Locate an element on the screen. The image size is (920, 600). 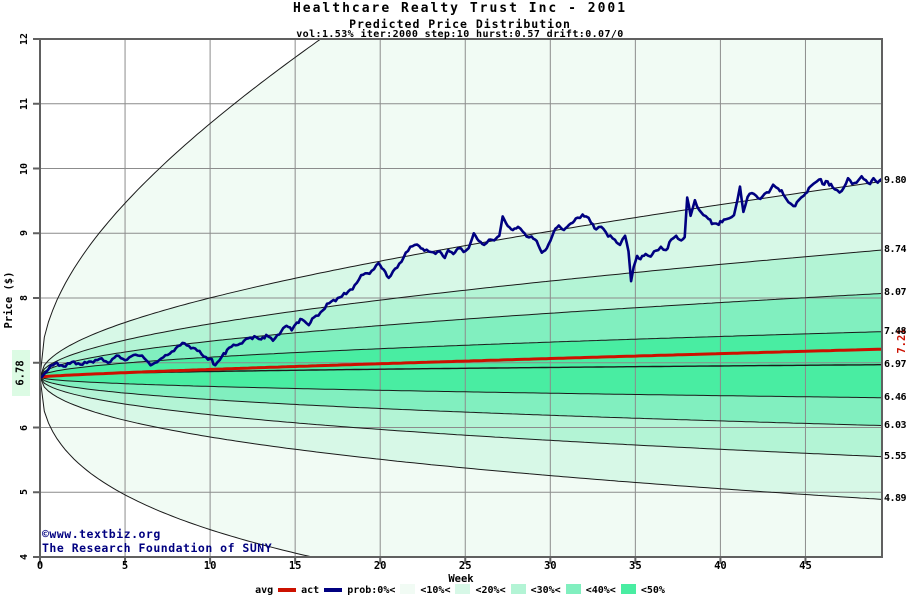
legend-act-line-swatch is located at coordinates (333, 590).